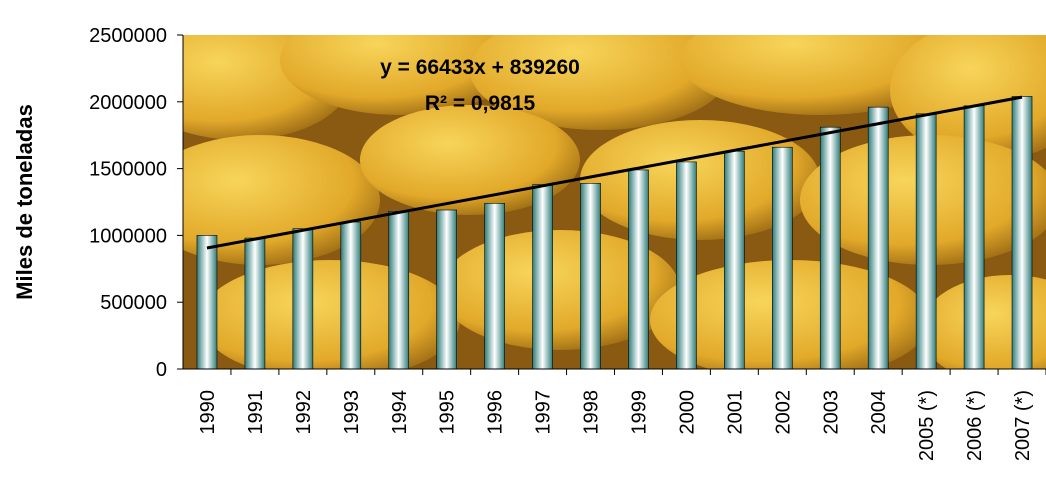 The image size is (1046, 488). What do you see at coordinates (927, 425) in the screenshot?
I see `x-tick-label: 2005 (*)` at bounding box center [927, 425].